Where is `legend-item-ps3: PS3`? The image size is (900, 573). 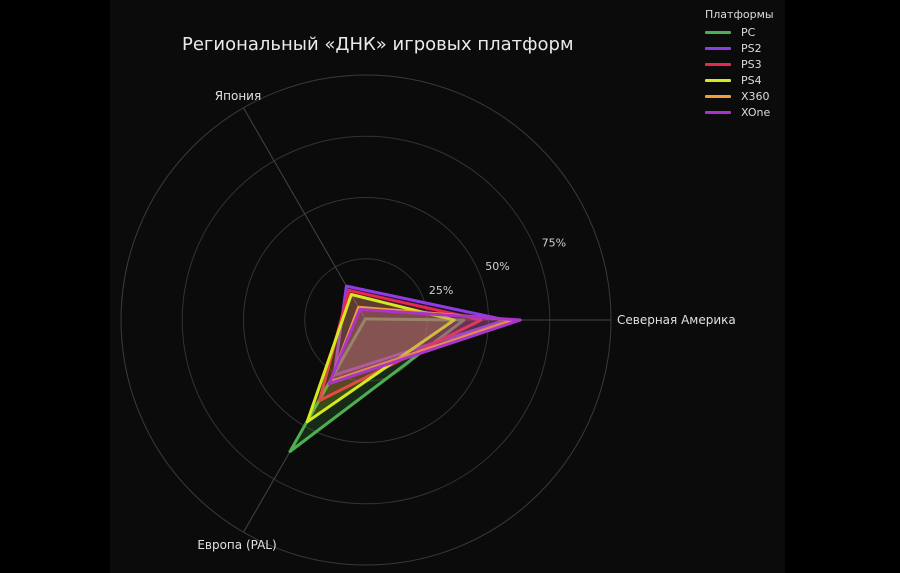
legend-item-ps3: PS3 is located at coordinates (739, 64).